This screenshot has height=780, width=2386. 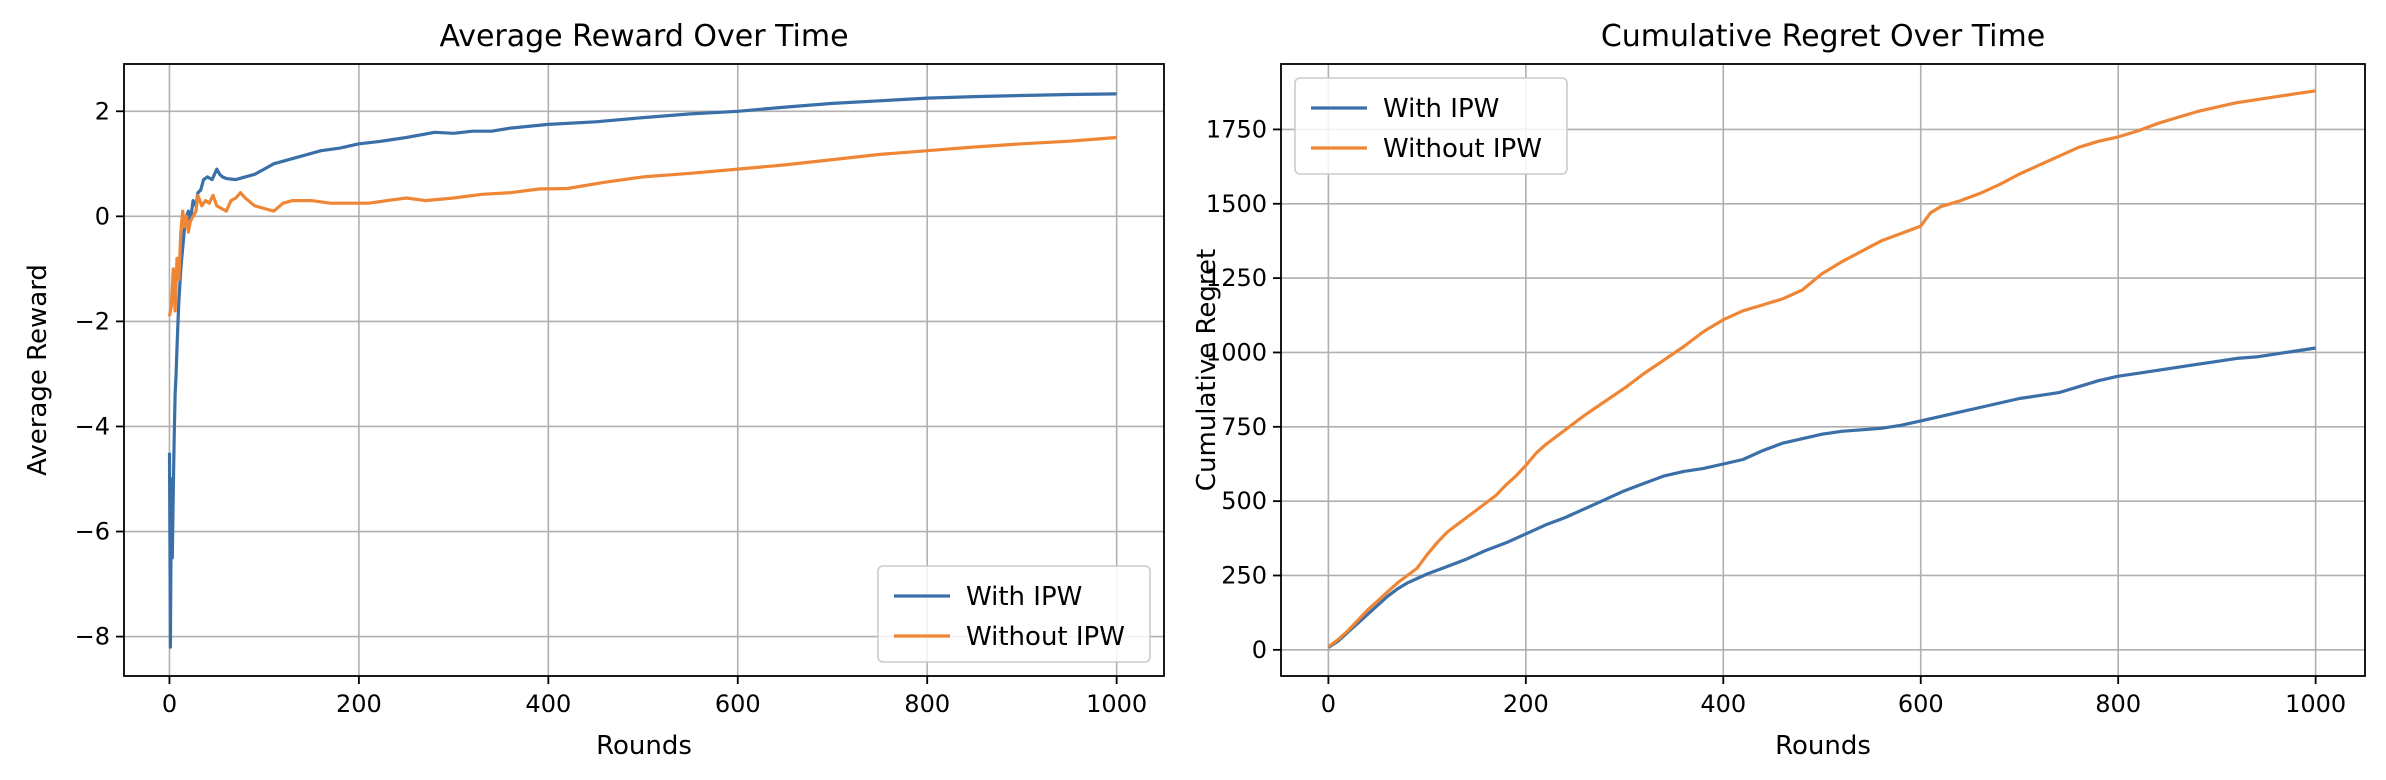 I want to click on y-tick-label: −6, so click(x=92, y=532).